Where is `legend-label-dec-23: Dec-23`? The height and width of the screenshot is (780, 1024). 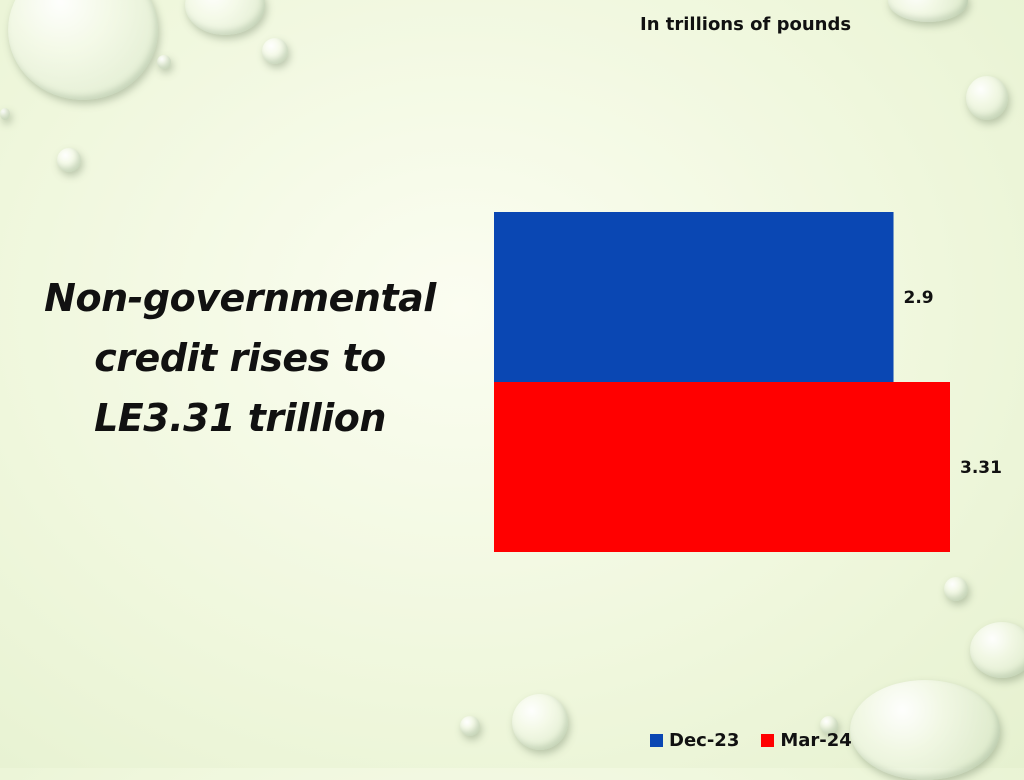
legend-label-dec-23: Dec-23 is located at coordinates (704, 740).